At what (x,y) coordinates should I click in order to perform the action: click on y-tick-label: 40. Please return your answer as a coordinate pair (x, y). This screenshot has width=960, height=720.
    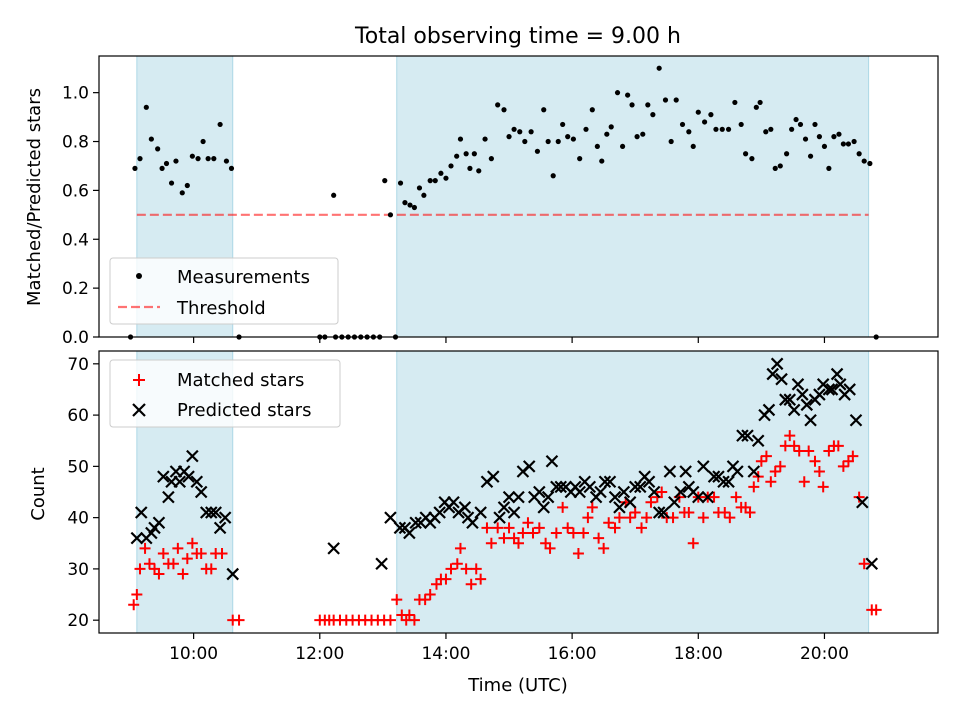
    Looking at the image, I should click on (78, 519).